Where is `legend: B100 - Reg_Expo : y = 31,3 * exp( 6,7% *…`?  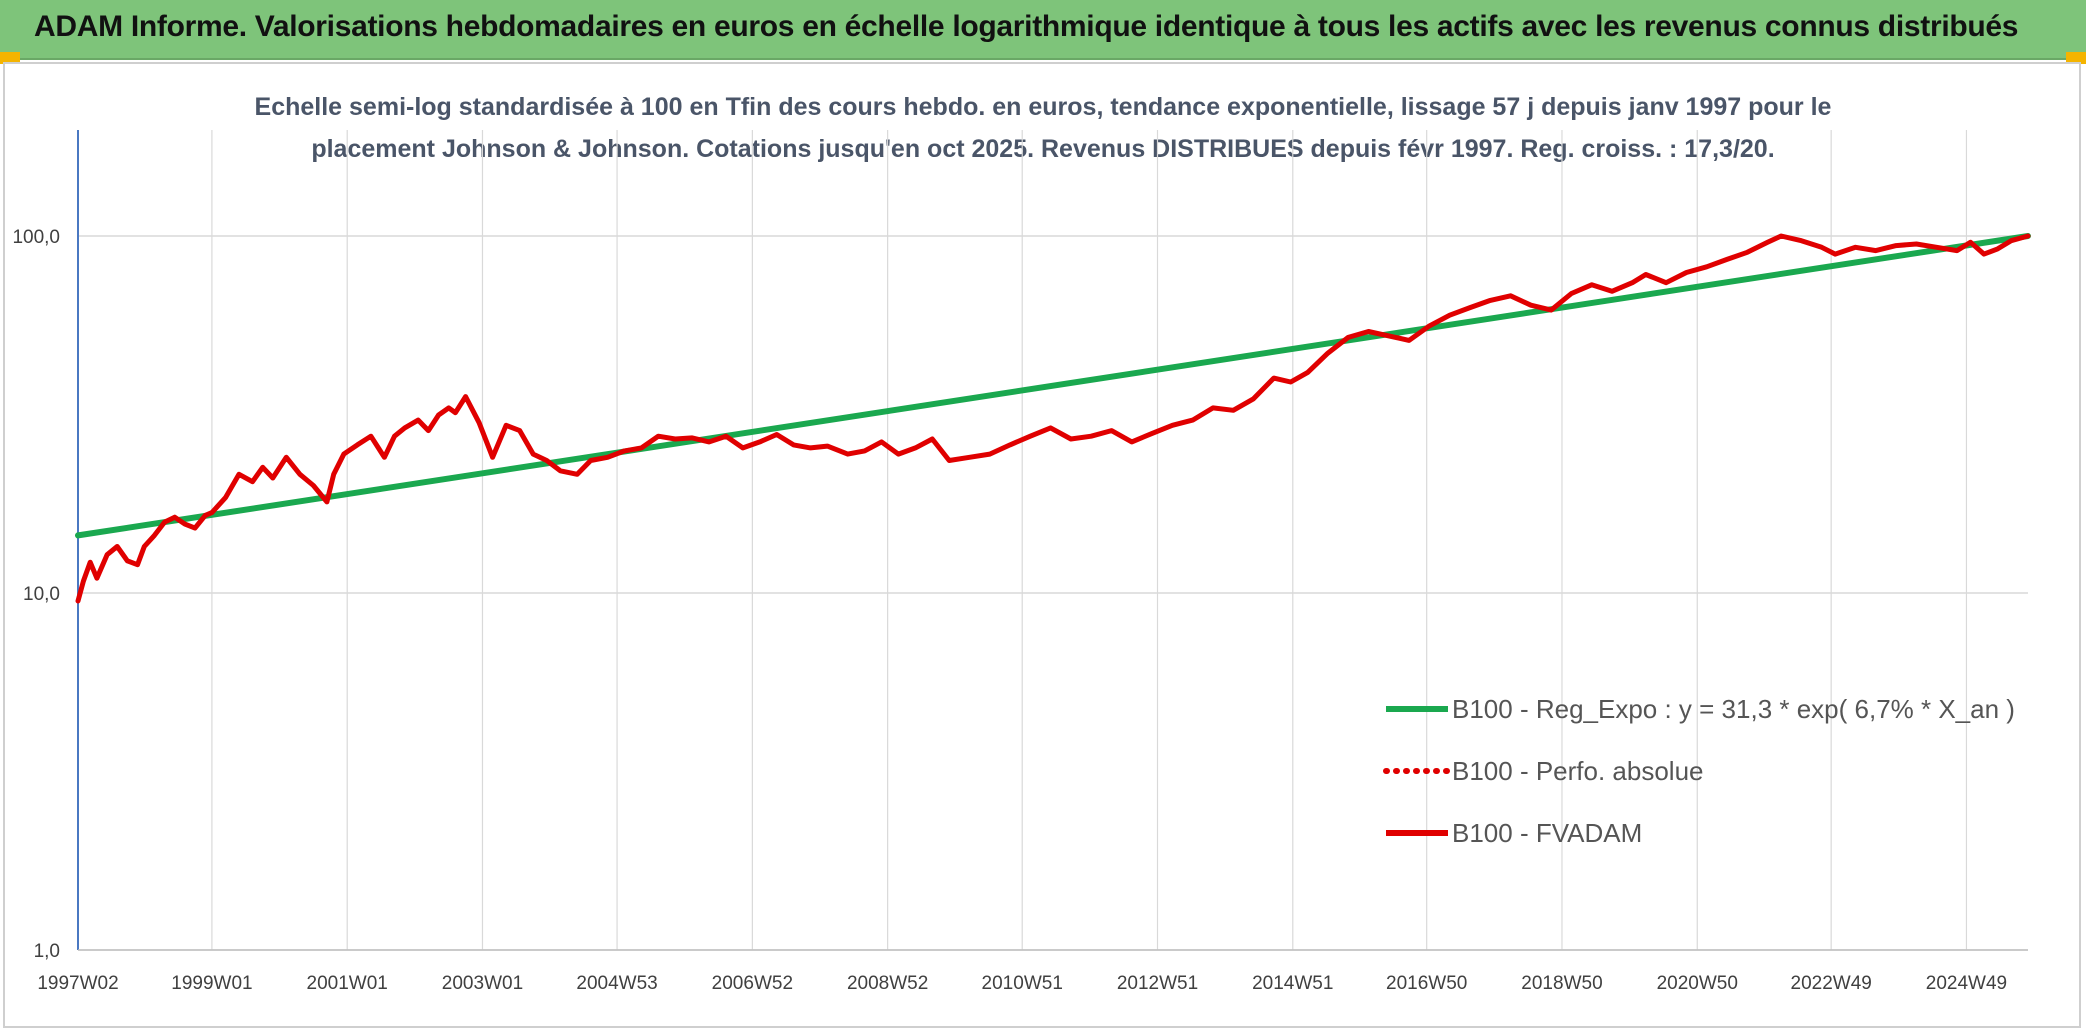 legend: B100 - Reg_Expo : y = 31,3 * exp( 6,7% *… is located at coordinates (1699, 771).